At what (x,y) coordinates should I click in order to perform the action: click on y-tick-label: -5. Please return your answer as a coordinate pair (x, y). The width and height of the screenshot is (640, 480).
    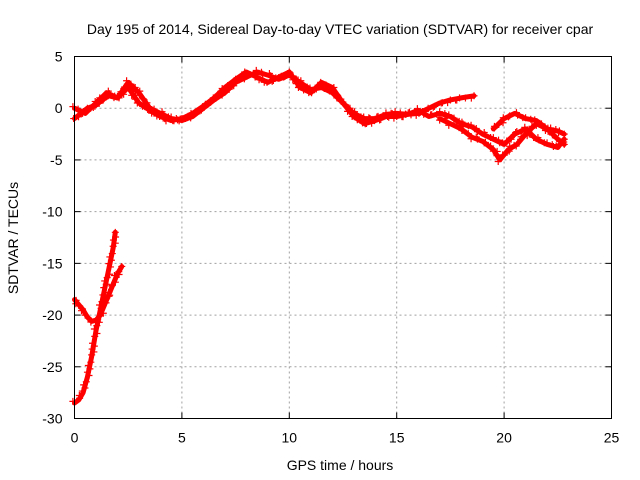
    Looking at the image, I should click on (56, 160).